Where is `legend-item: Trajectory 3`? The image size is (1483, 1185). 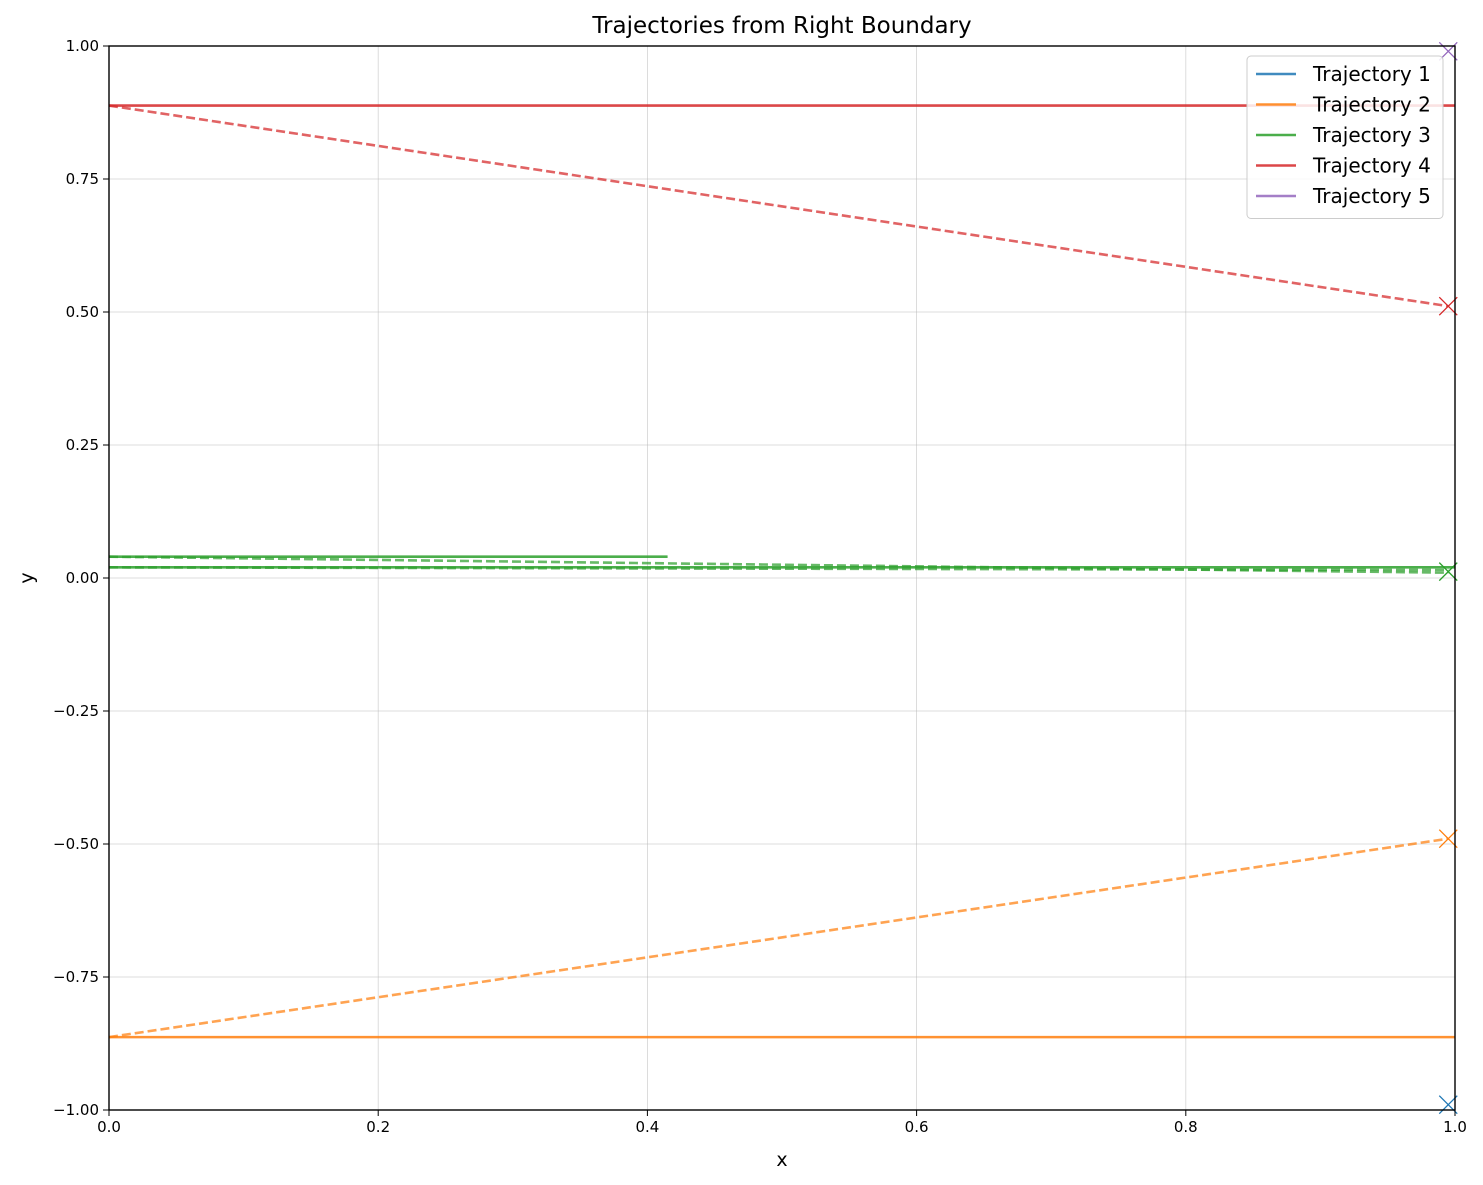 legend-item: Trajectory 3 is located at coordinates (1343, 135).